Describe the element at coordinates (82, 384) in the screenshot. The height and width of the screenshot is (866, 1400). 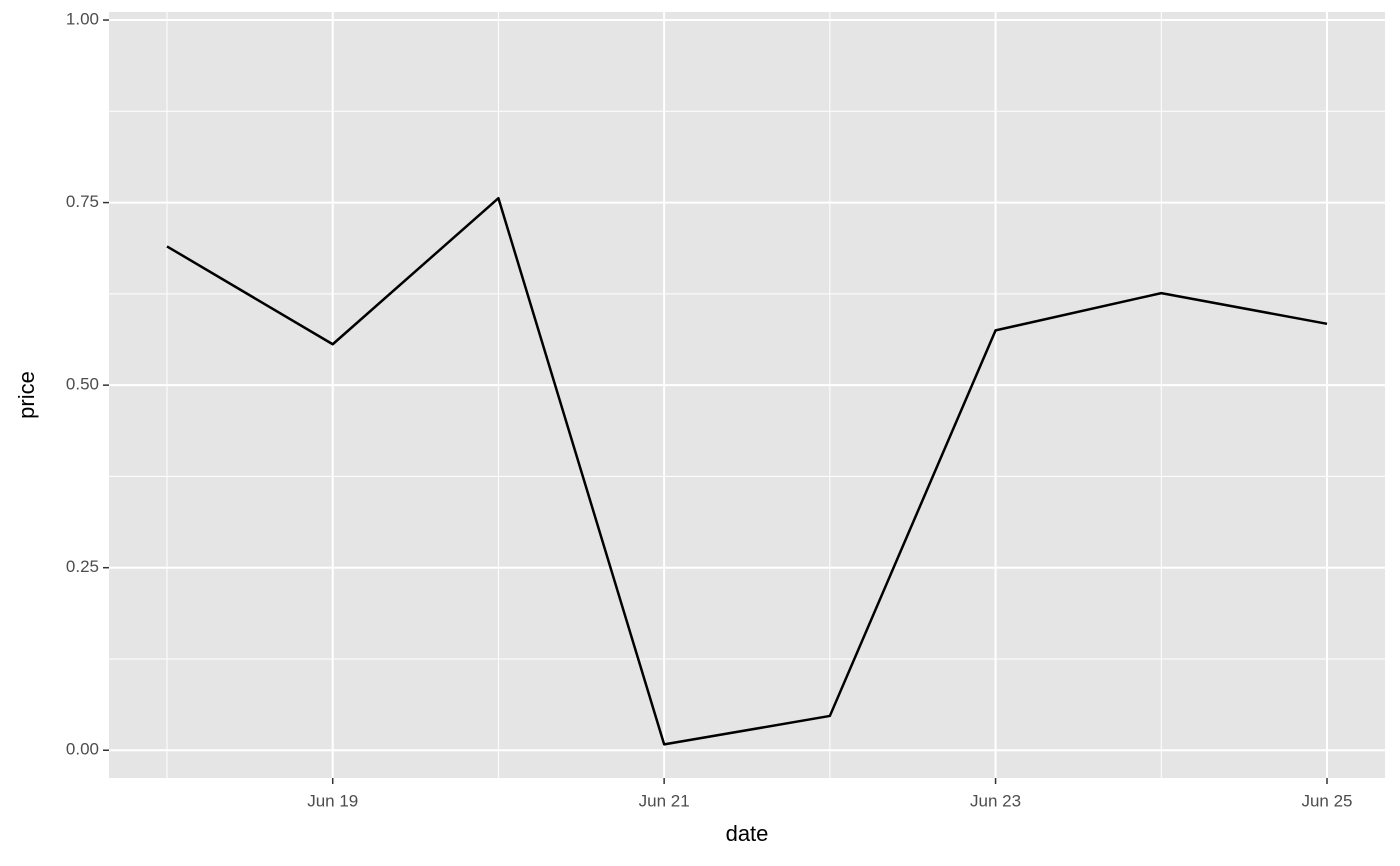
I see `y-tick-label: 0.50` at that location.